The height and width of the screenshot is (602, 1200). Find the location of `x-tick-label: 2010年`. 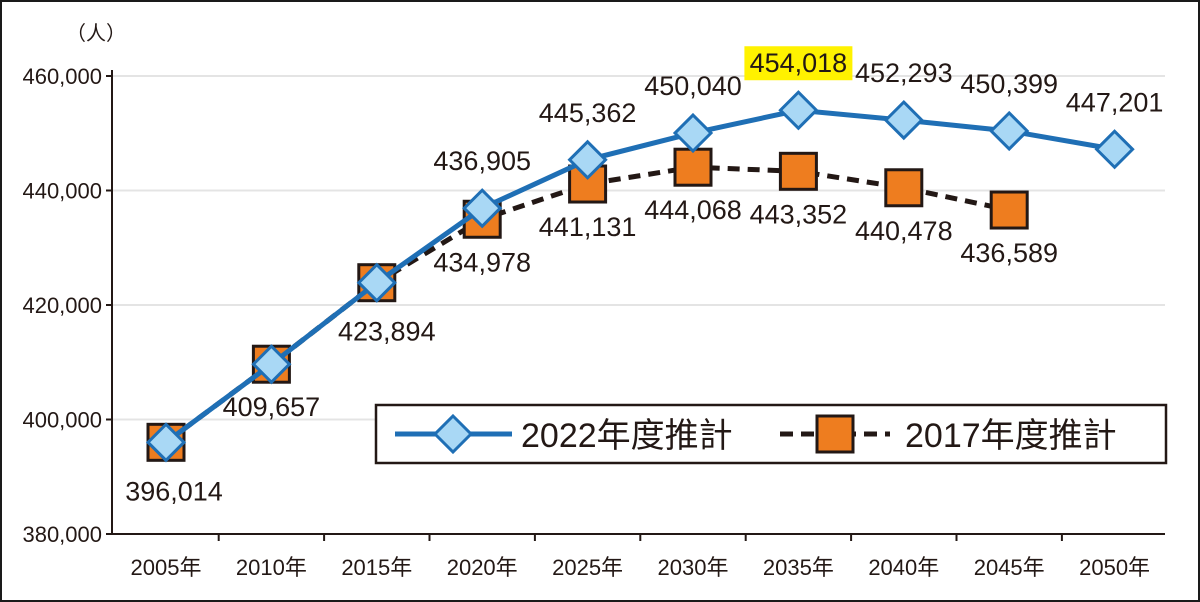

x-tick-label: 2010年 is located at coordinates (271, 567).